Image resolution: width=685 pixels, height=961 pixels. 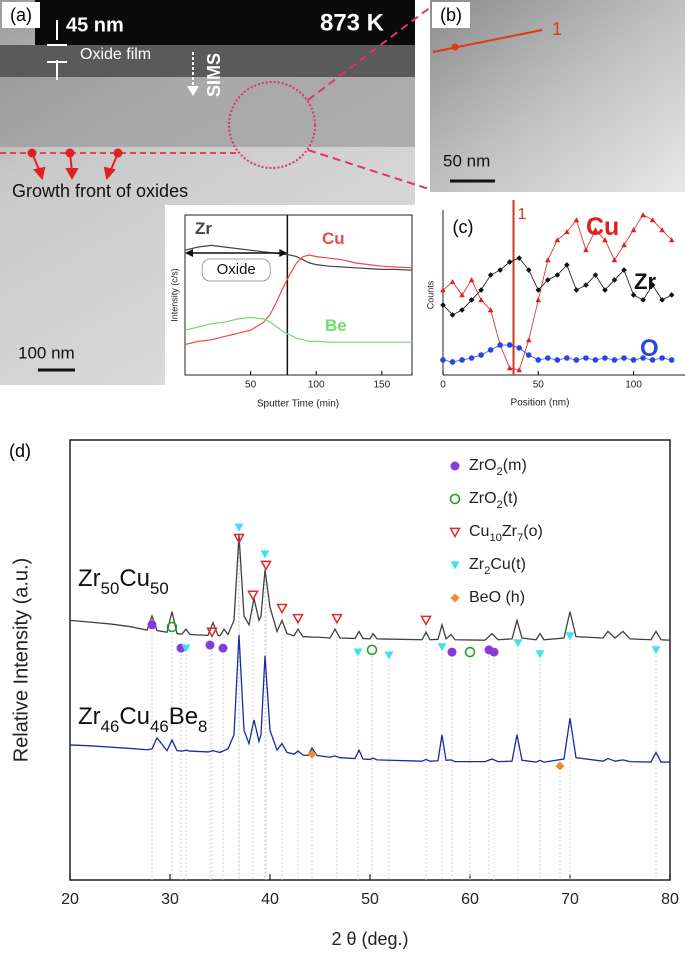 I want to click on legend-label: BeO (h), so click(x=497, y=597).